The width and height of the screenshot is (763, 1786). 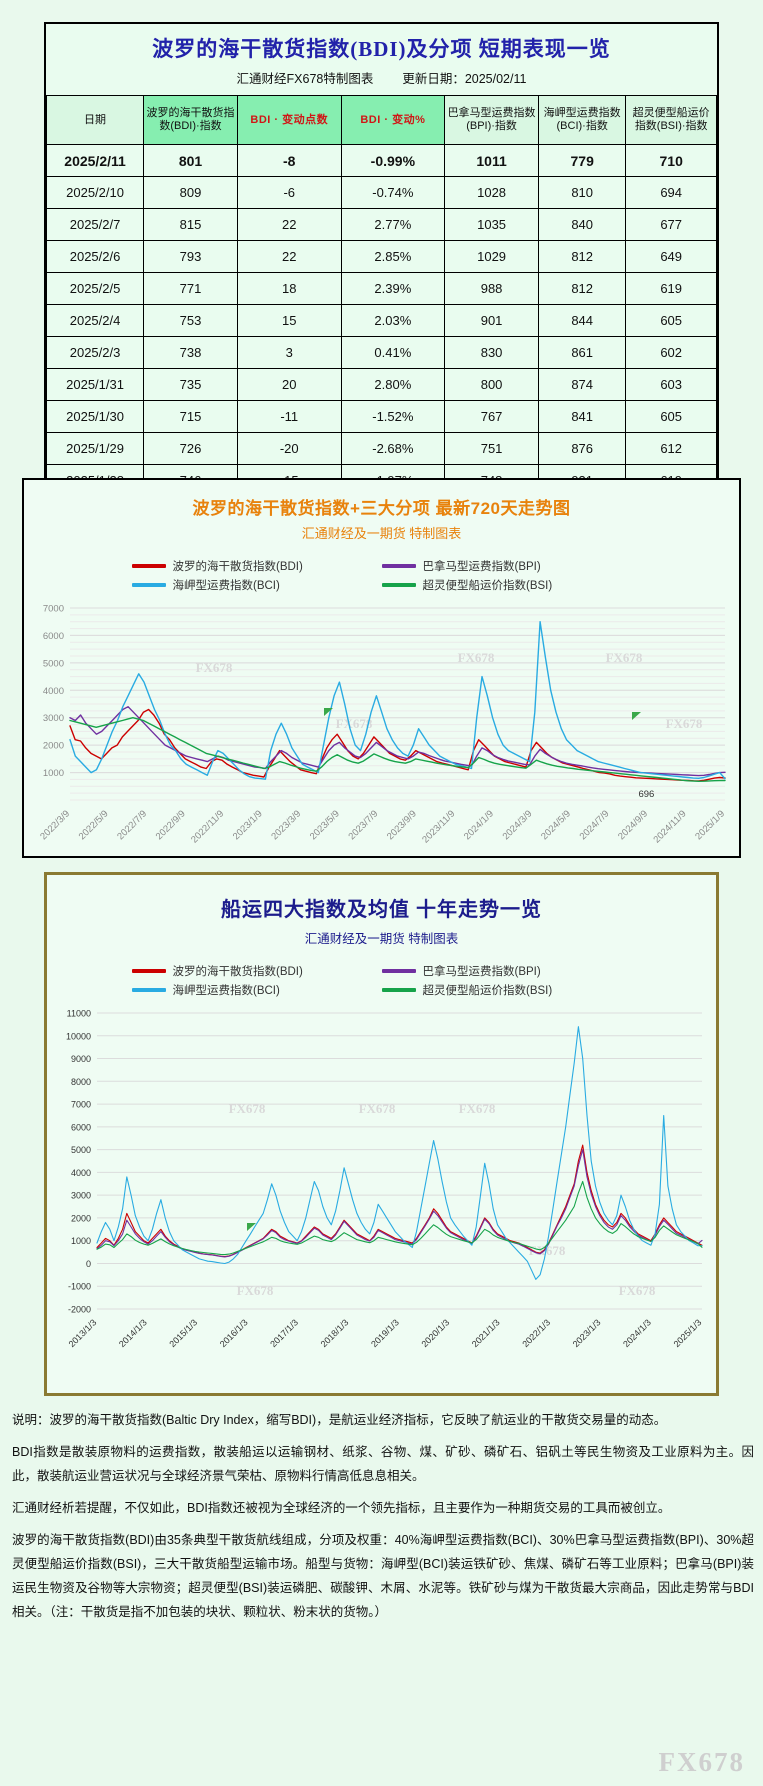 I want to click on cell-pts: -11, so click(x=289, y=416).